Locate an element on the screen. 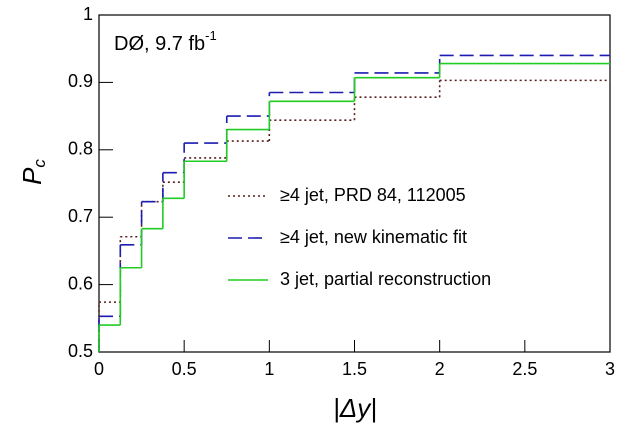 The width and height of the screenshot is (636, 426). x-tick-label: 1 is located at coordinates (269, 369).